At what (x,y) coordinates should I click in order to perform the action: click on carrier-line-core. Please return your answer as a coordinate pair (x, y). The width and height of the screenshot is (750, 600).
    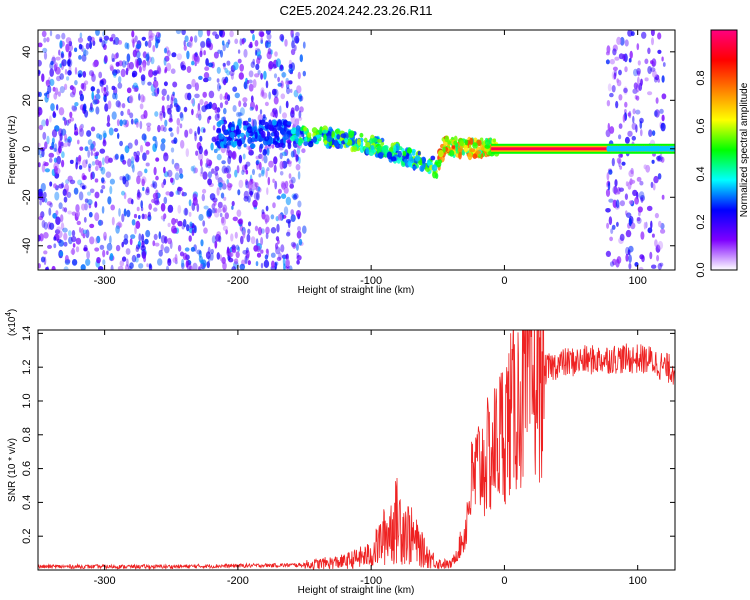
    Looking at the image, I should click on (583, 149).